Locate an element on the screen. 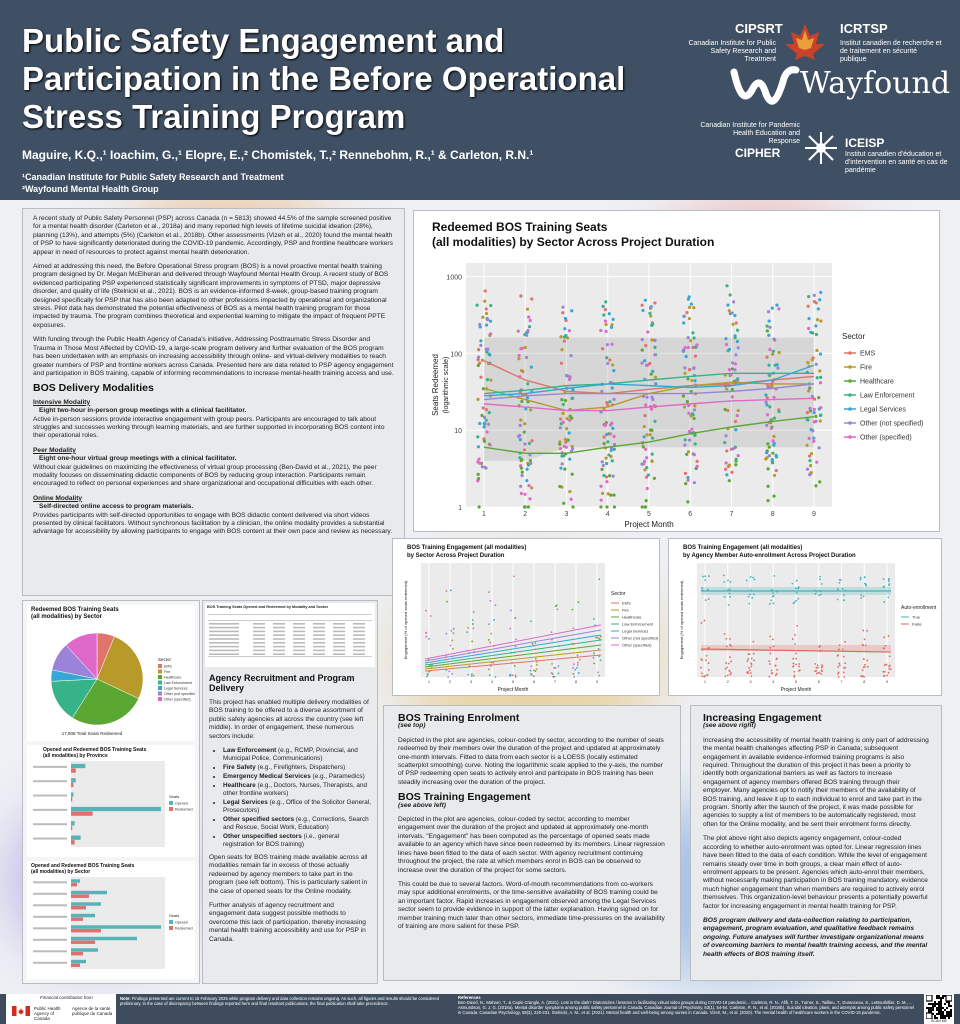 This screenshot has width=960, height=1024. engagement-heading: BOS Training Engagement is located at coordinates (464, 797).